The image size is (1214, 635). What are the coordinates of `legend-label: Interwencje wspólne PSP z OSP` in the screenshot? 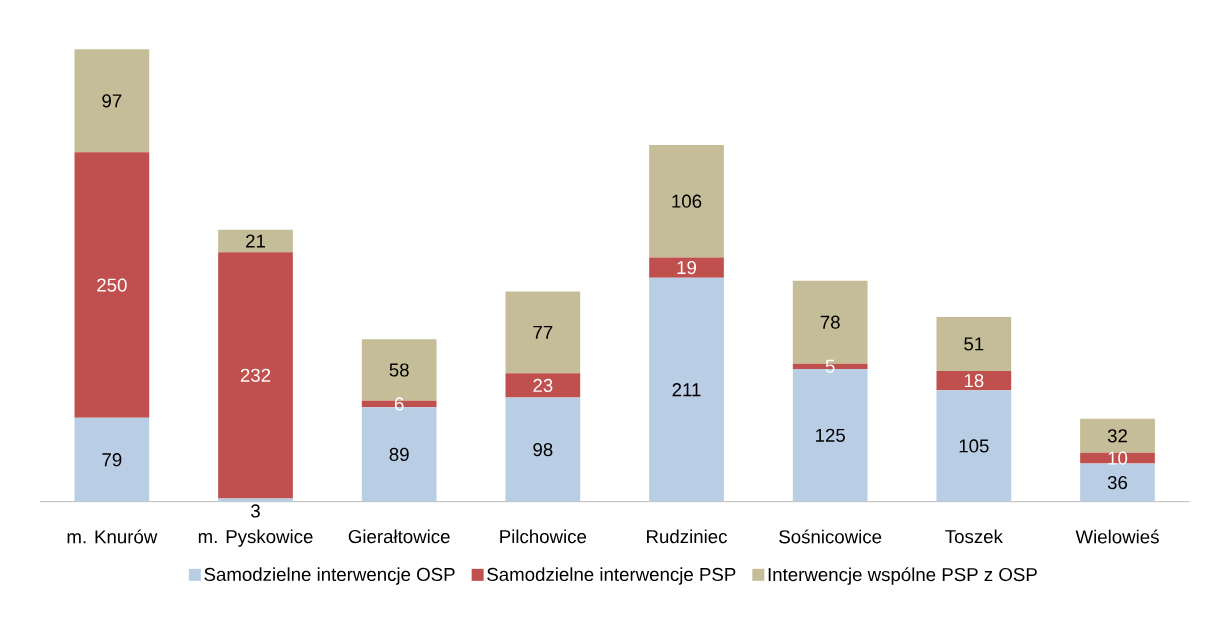 It's located at (902, 576).